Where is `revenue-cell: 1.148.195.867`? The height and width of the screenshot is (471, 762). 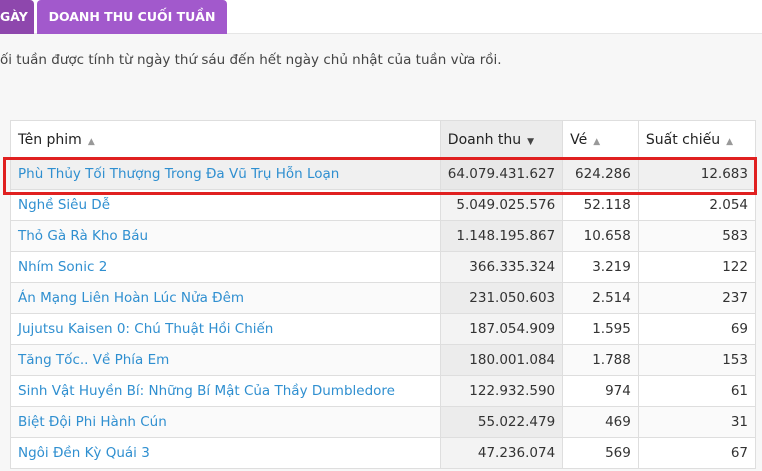 revenue-cell: 1.148.195.867 is located at coordinates (501, 236).